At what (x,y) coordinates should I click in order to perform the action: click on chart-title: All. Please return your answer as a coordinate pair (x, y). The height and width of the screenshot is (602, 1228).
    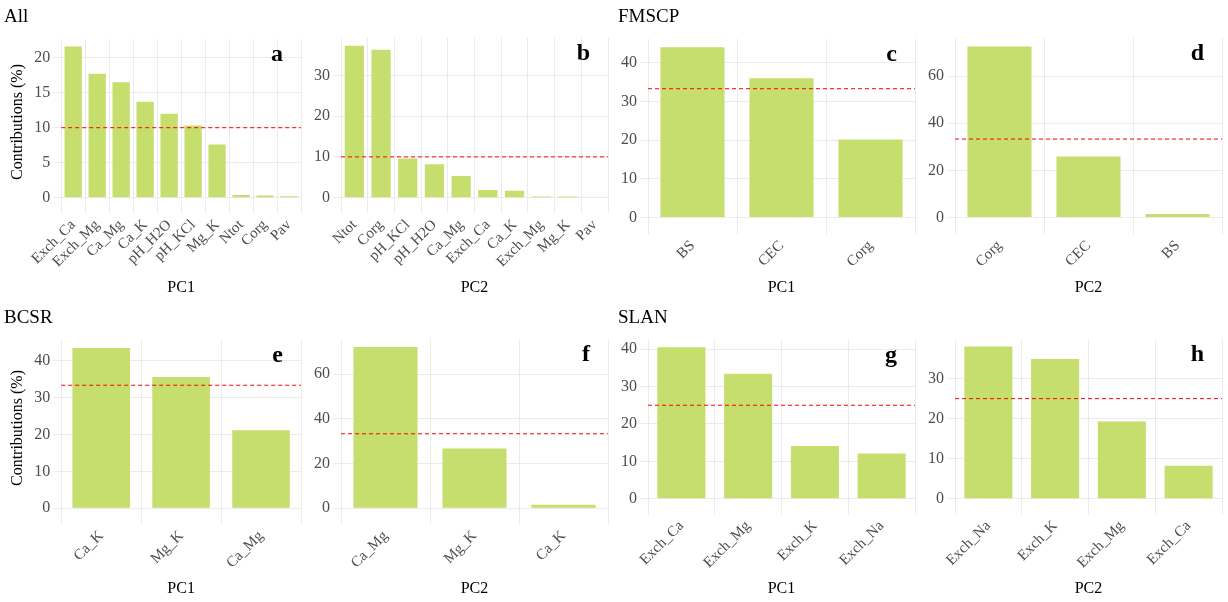
    Looking at the image, I should click on (16, 16).